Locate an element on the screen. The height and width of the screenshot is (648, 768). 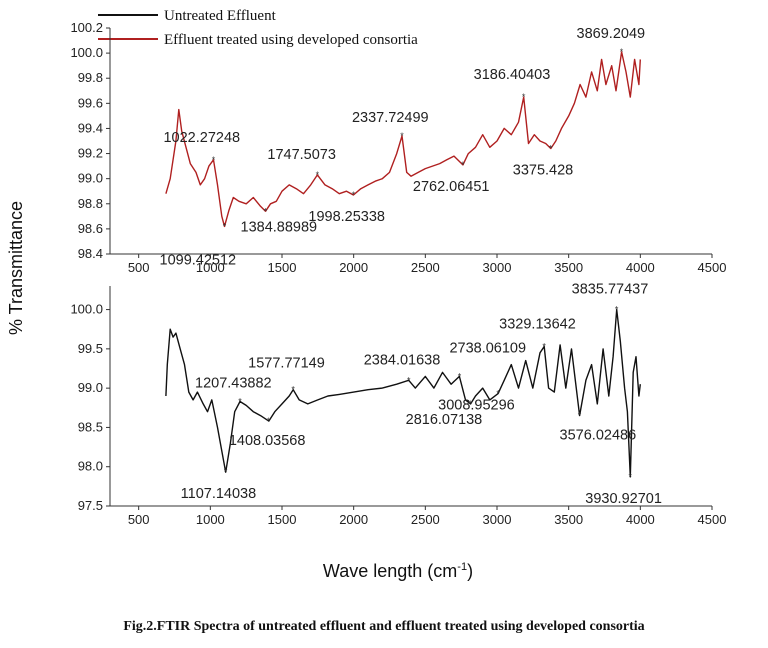
peak-label: 1747.5073 is located at coordinates (301, 155).